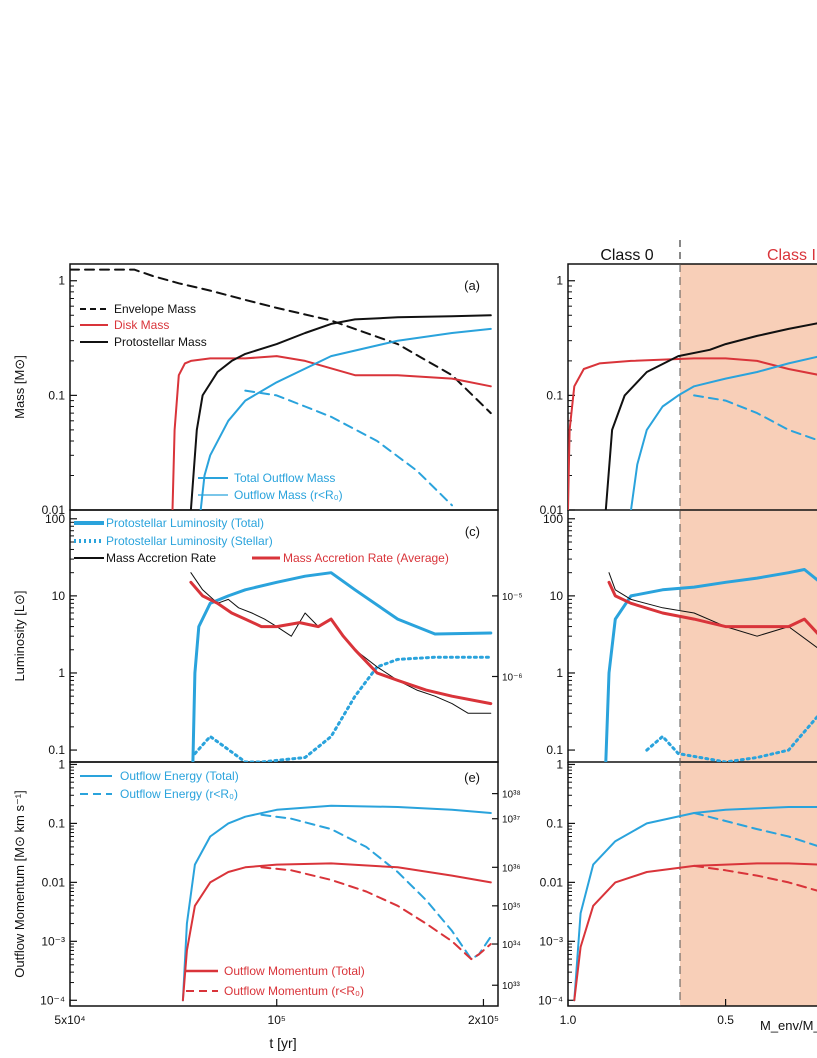  What do you see at coordinates (512, 597) in the screenshot?
I see `right-tick-label: 10⁻⁵` at bounding box center [512, 597].